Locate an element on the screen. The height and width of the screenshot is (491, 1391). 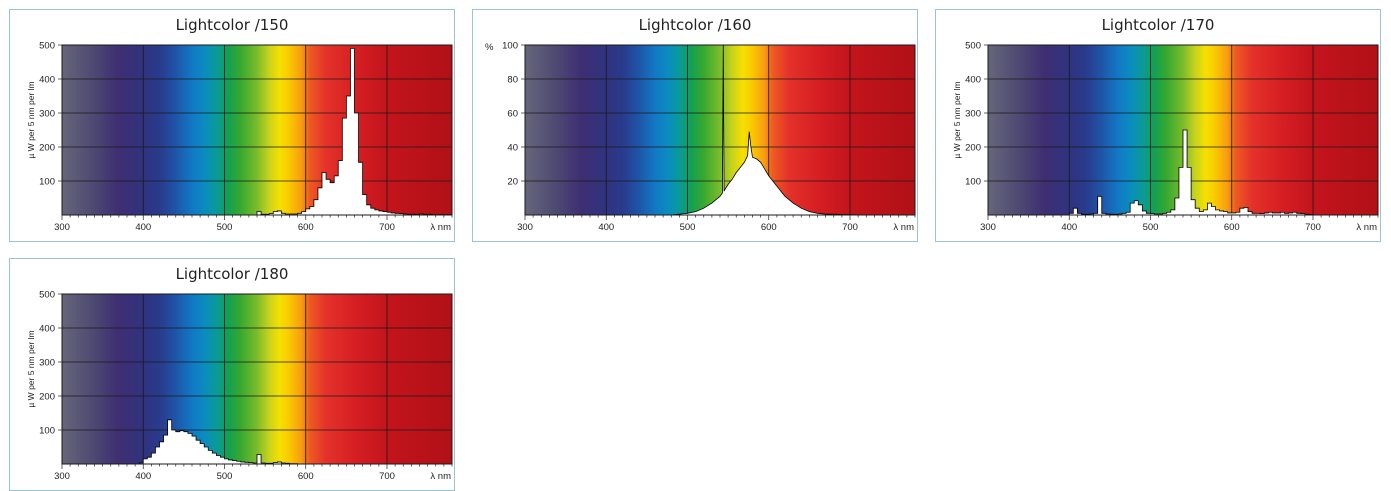
chart-title: Lightcolor /170 is located at coordinates (1158, 25).